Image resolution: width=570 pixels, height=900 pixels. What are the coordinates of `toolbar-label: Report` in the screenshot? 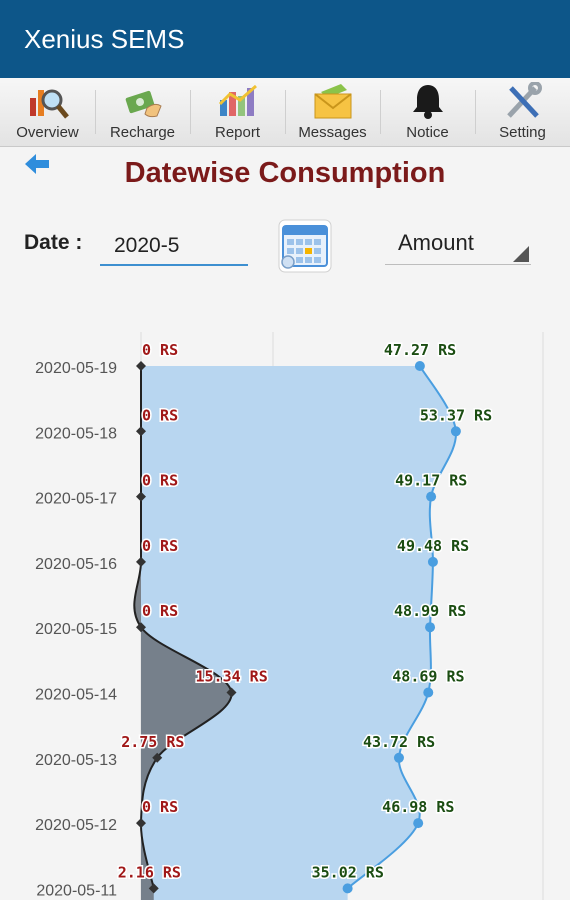 It's located at (237, 132).